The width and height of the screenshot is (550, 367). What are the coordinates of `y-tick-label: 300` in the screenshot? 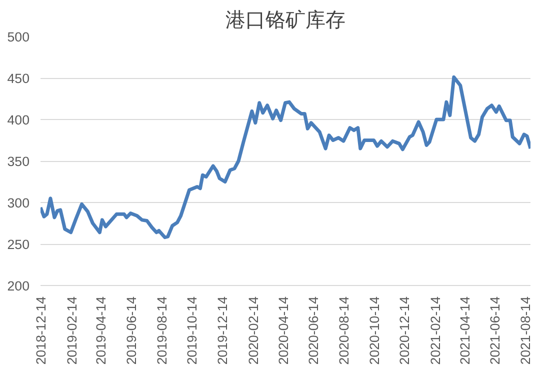 It's located at (18, 203).